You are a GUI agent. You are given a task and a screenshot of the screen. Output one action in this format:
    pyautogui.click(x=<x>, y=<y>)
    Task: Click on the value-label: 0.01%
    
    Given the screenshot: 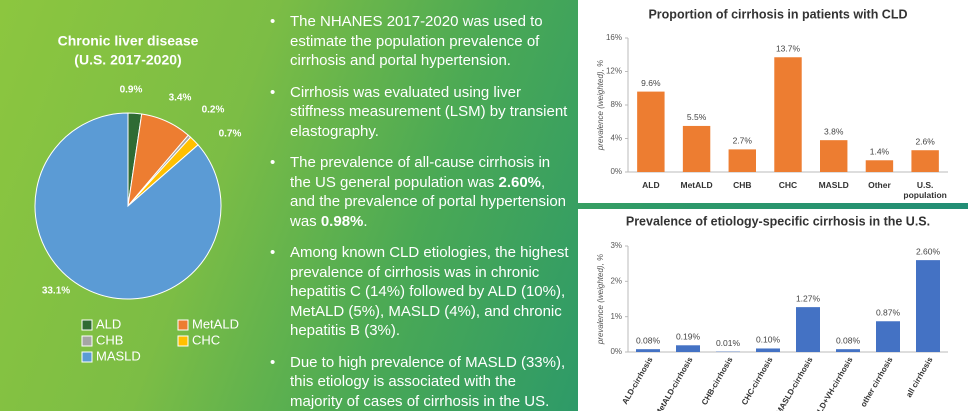 What is the action you would take?
    pyautogui.click(x=728, y=343)
    